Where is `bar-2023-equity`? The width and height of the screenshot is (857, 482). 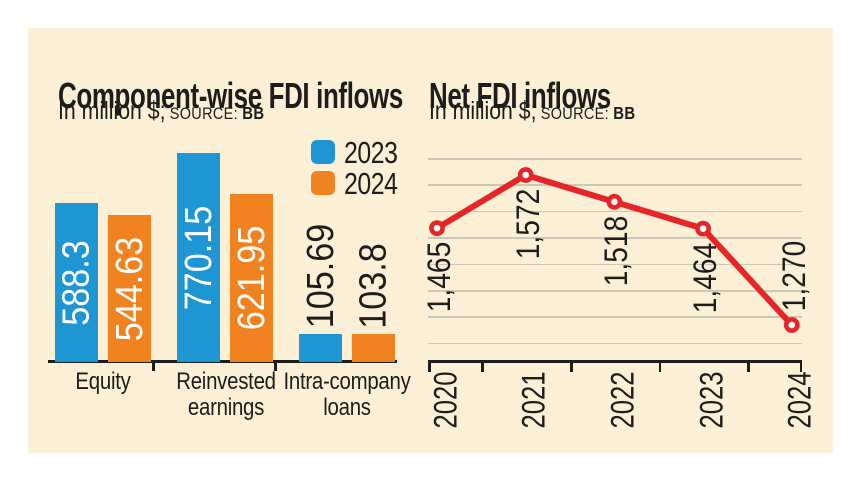
bar-2023-equity is located at coordinates (76, 282).